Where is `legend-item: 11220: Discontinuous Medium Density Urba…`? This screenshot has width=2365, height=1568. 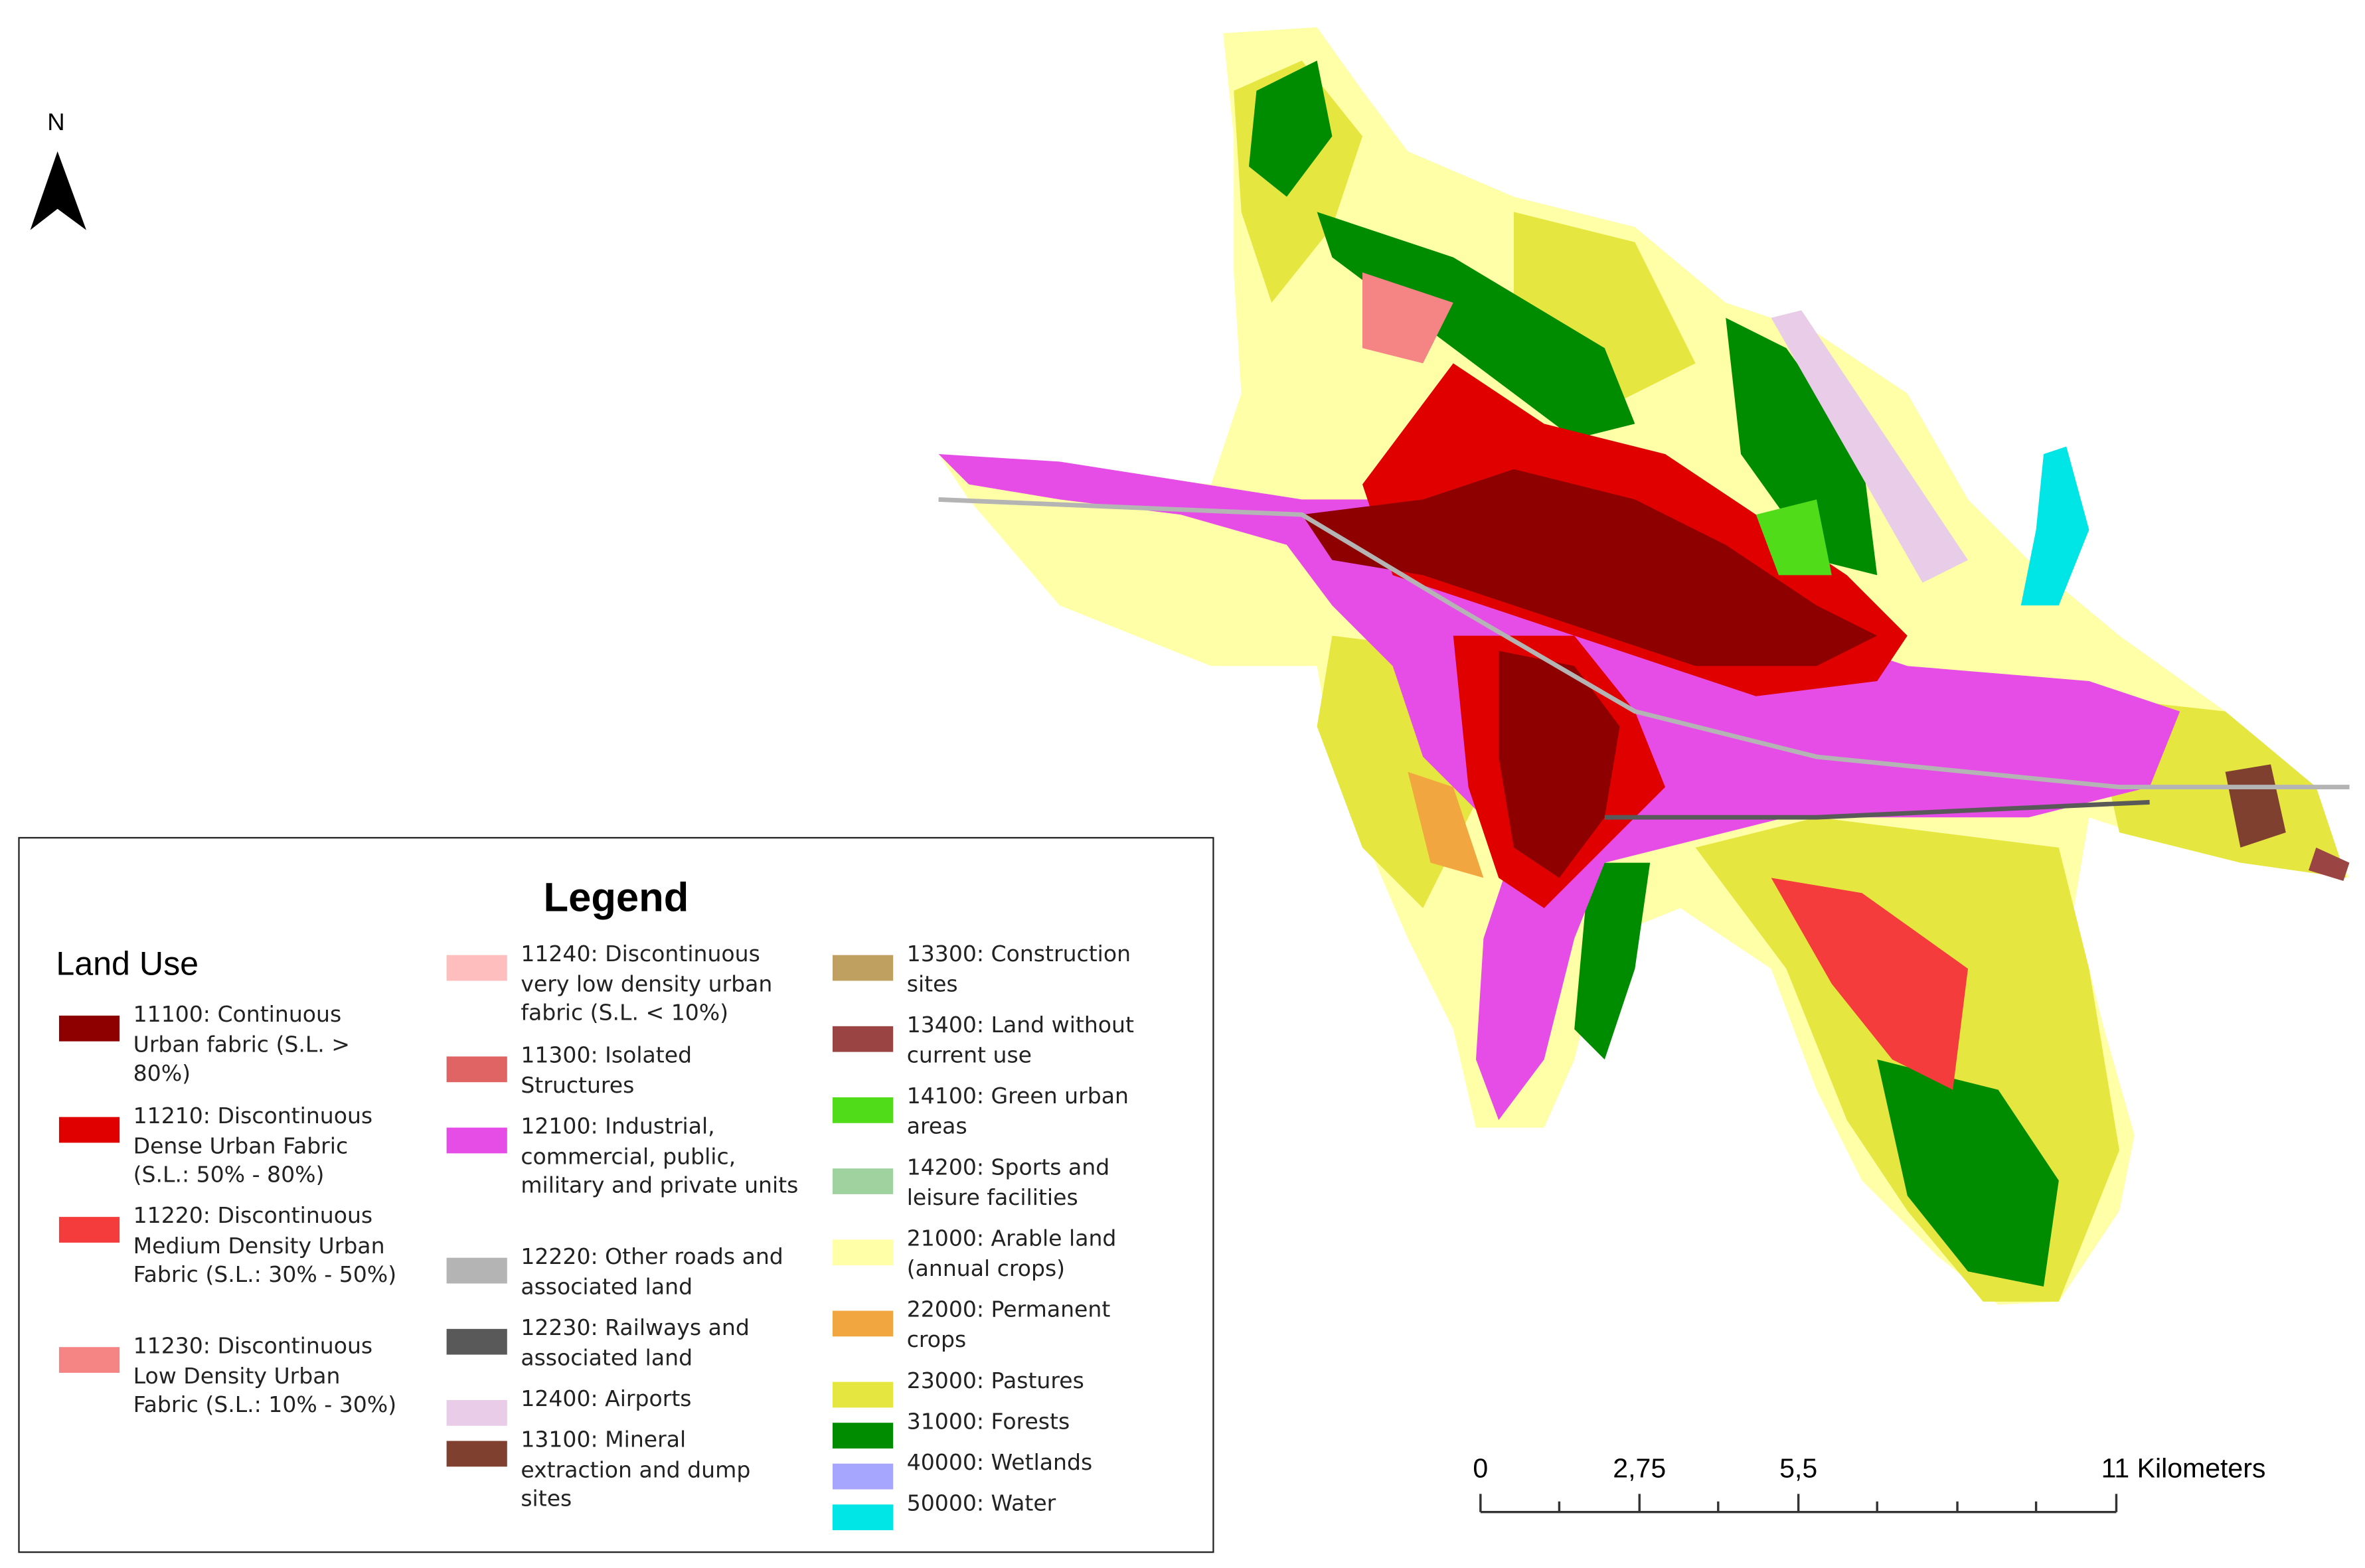 legend-item: 11220: Discontinuous Medium Density Urba… is located at coordinates (228, 1248).